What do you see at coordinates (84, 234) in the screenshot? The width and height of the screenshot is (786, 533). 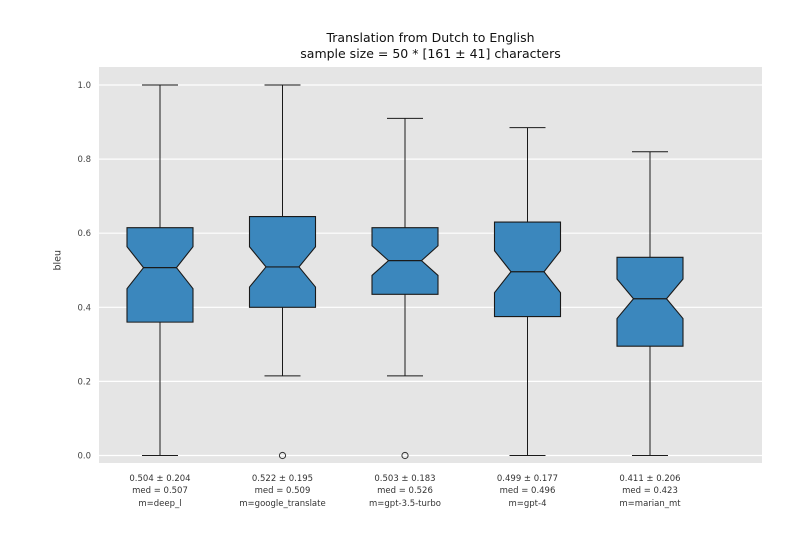 I see `y-tick-label: 0.6` at bounding box center [84, 234].